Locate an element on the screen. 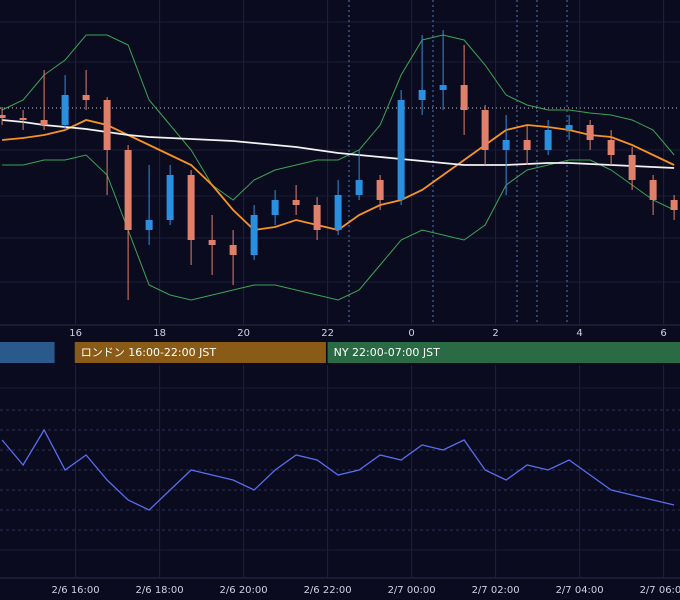  x-tick-label: 22 is located at coordinates (327, 333).